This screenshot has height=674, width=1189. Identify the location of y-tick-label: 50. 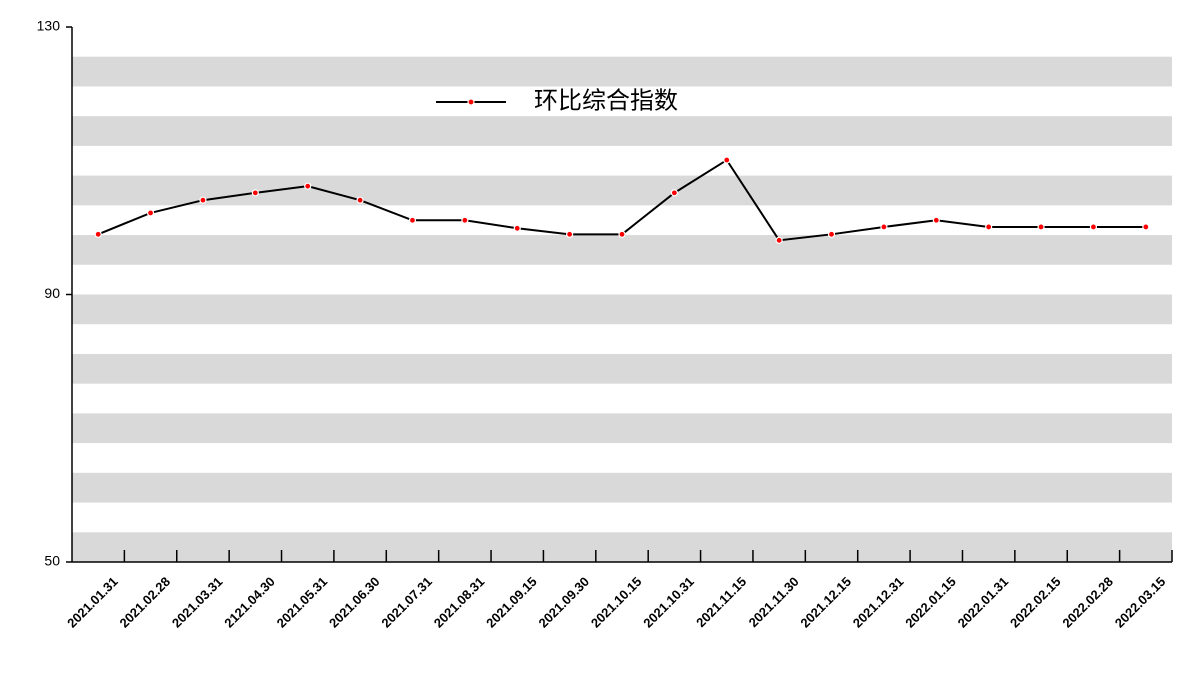
(52, 561).